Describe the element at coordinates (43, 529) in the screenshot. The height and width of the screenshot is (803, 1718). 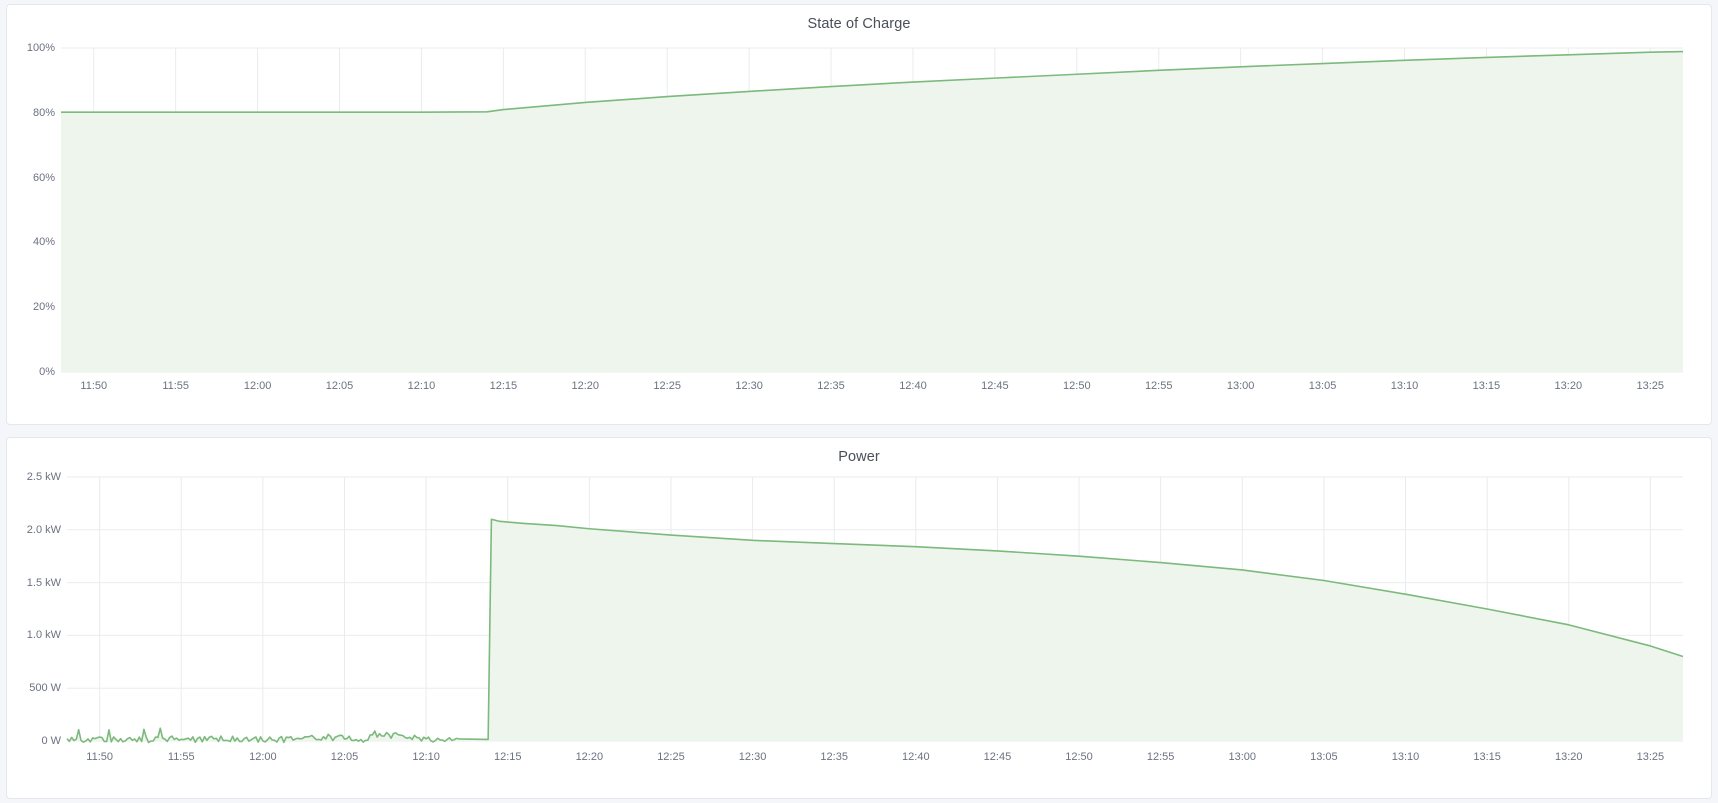
I see `y-tick-label: 2.0 kW` at that location.